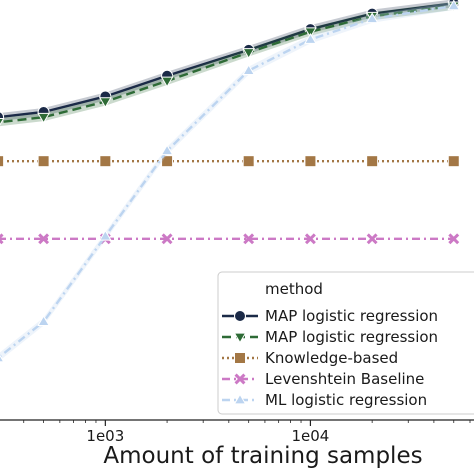 Image resolution: width=474 pixels, height=474 pixels. Describe the element at coordinates (247, 432) in the screenshot. I see `x-ticks: 1e031e041e05` at that location.